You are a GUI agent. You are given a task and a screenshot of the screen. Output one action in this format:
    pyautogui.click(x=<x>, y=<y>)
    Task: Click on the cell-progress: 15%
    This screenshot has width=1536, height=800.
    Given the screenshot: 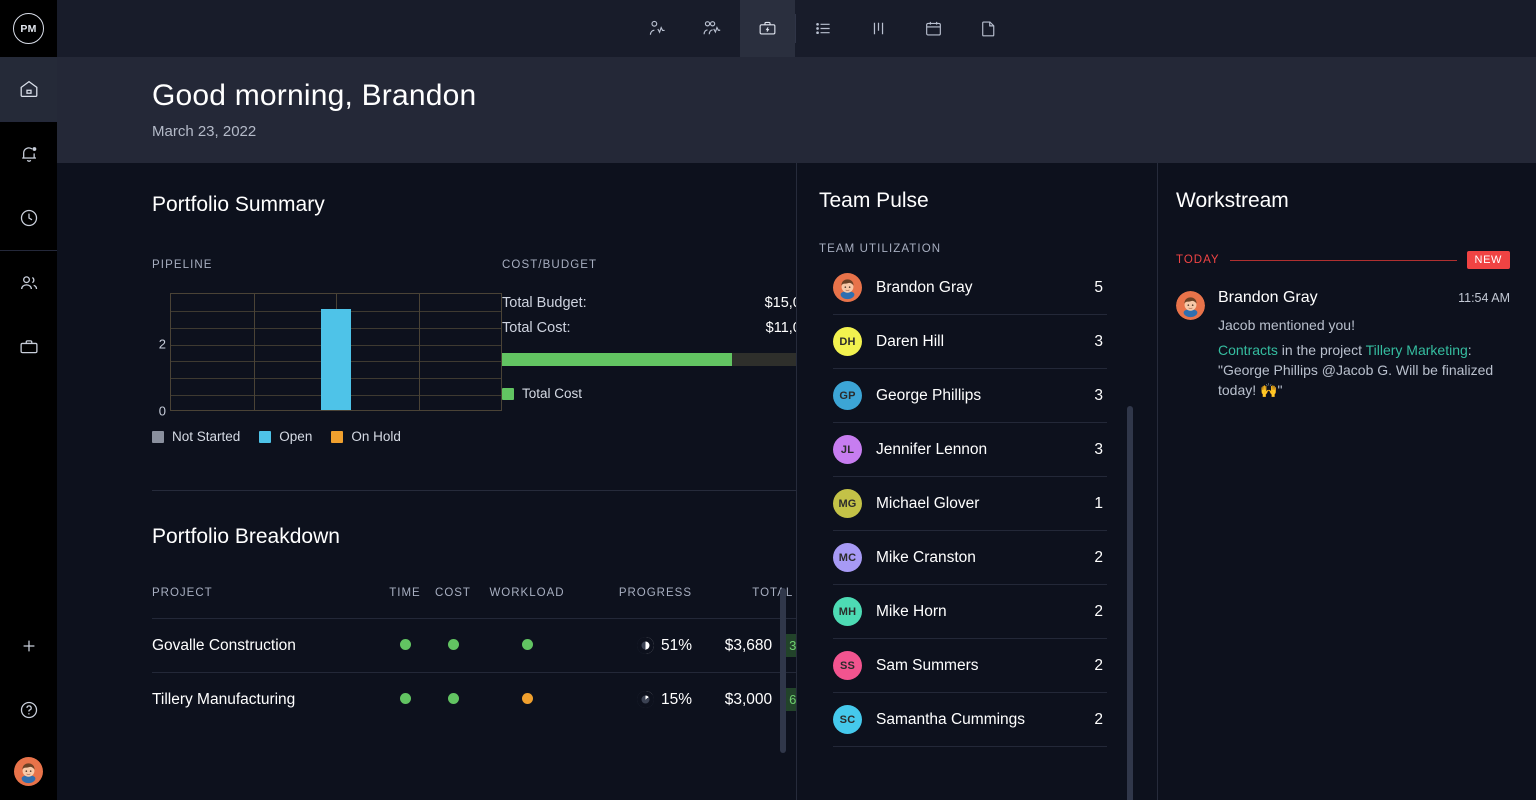 What is the action you would take?
    pyautogui.click(x=634, y=700)
    